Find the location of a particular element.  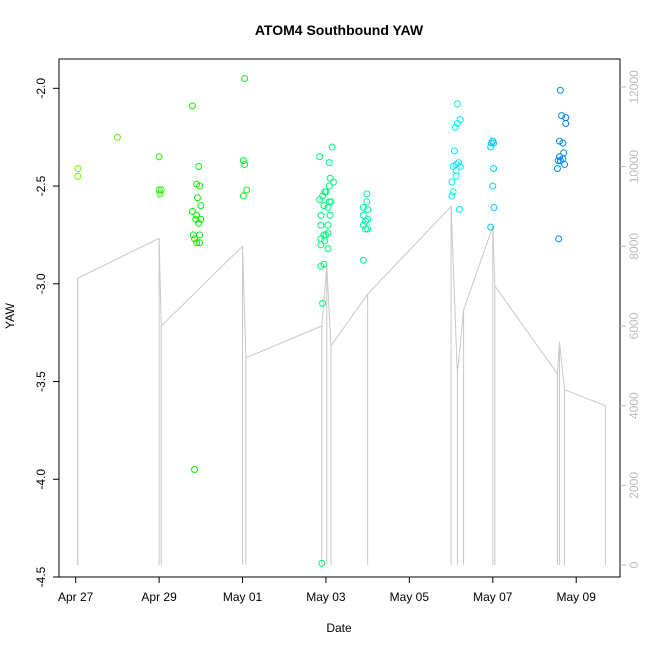

y2-axis: 0 2000 4000 6000 8000 10000 12000 is located at coordinates (630, 319).